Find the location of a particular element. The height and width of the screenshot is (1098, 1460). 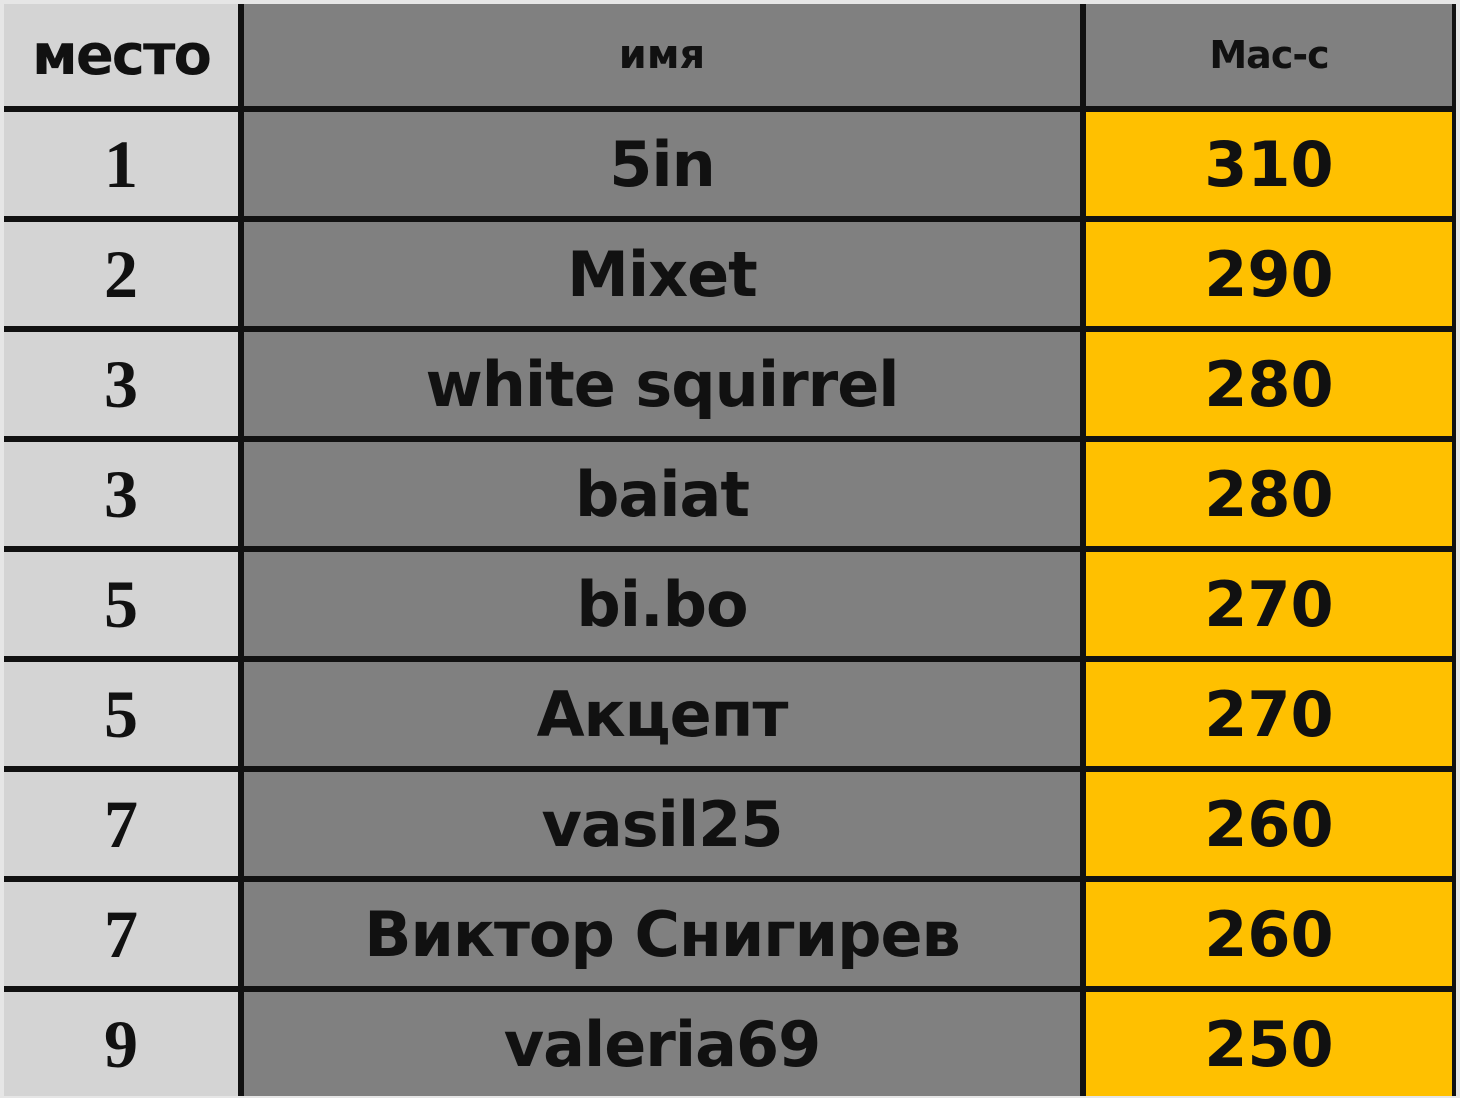

cell-score: 290 is located at coordinates (1269, 274).